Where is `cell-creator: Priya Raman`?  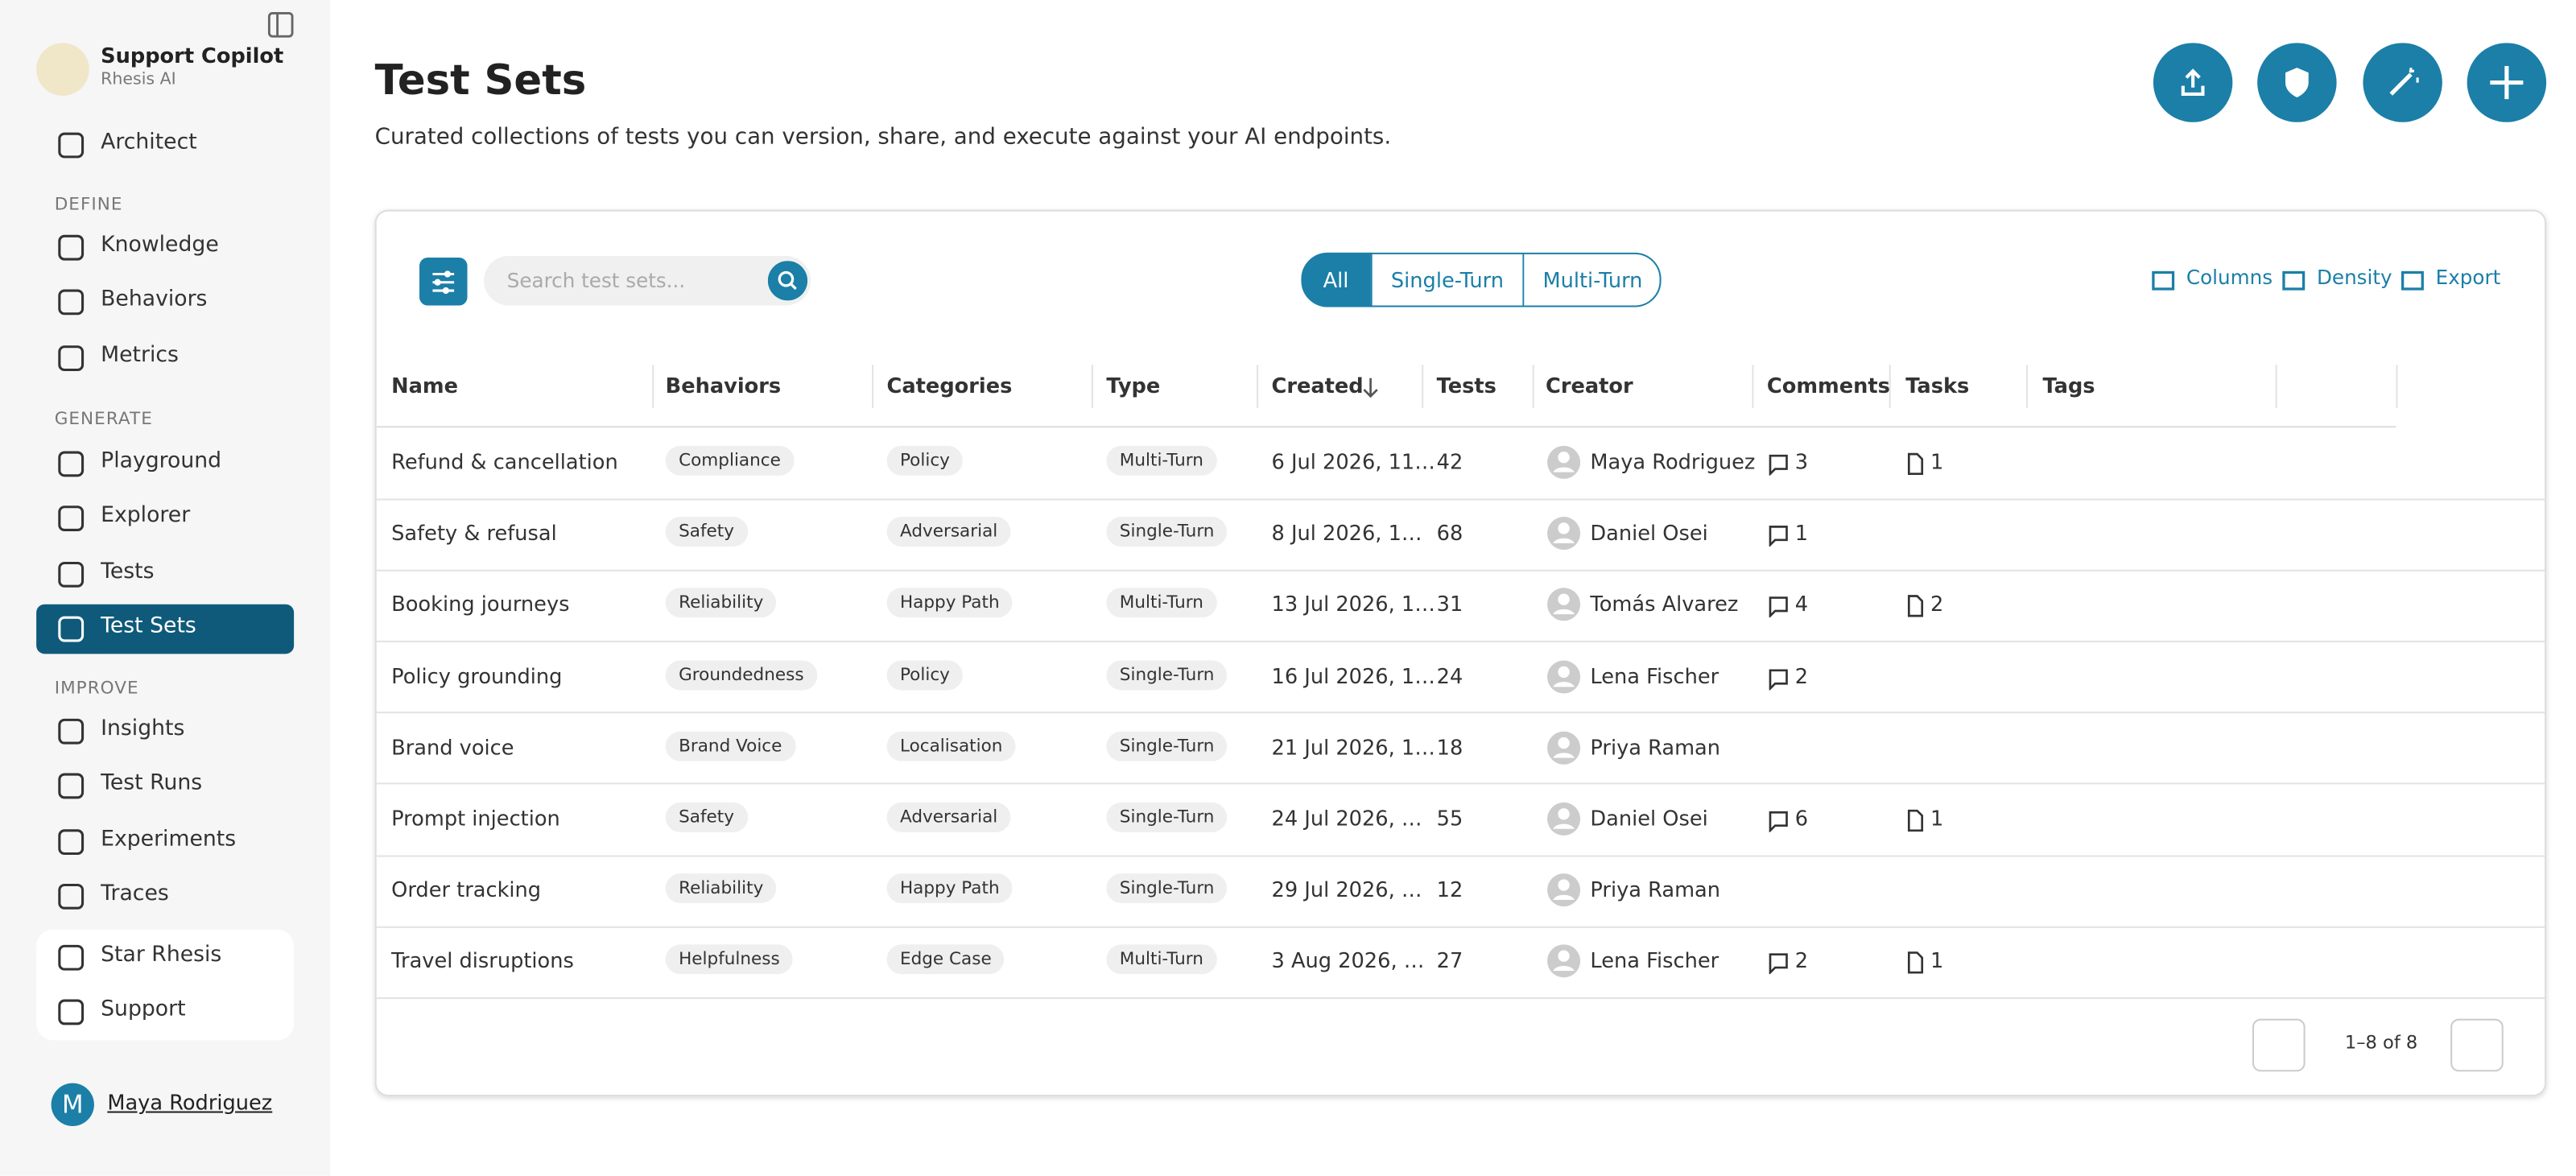
cell-creator: Priya Raman is located at coordinates (1655, 747).